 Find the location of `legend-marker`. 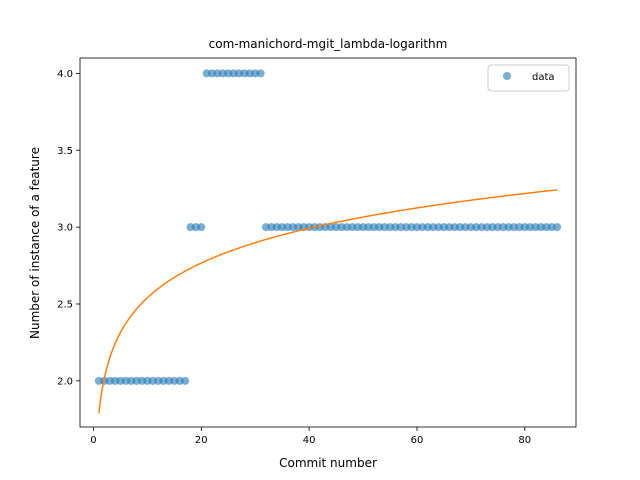

legend-marker is located at coordinates (507, 76).